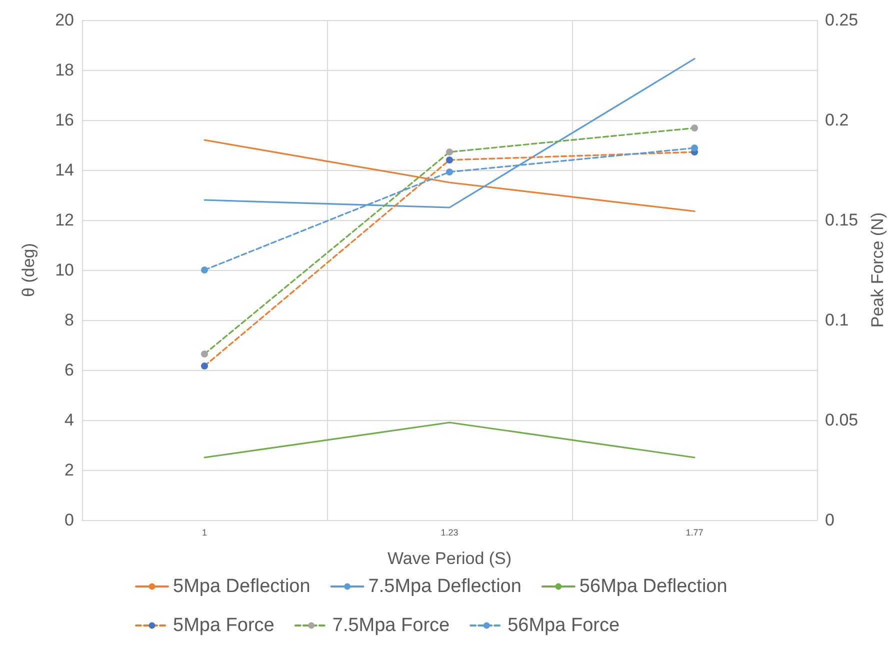 The width and height of the screenshot is (894, 648). I want to click on y-axis-title: θ (deg), so click(28, 270).